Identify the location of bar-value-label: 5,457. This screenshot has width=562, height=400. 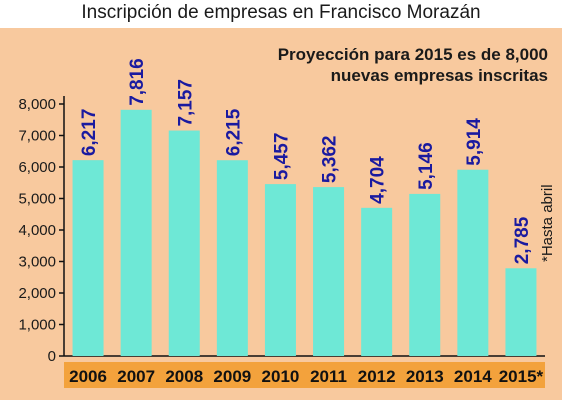
(281, 157).